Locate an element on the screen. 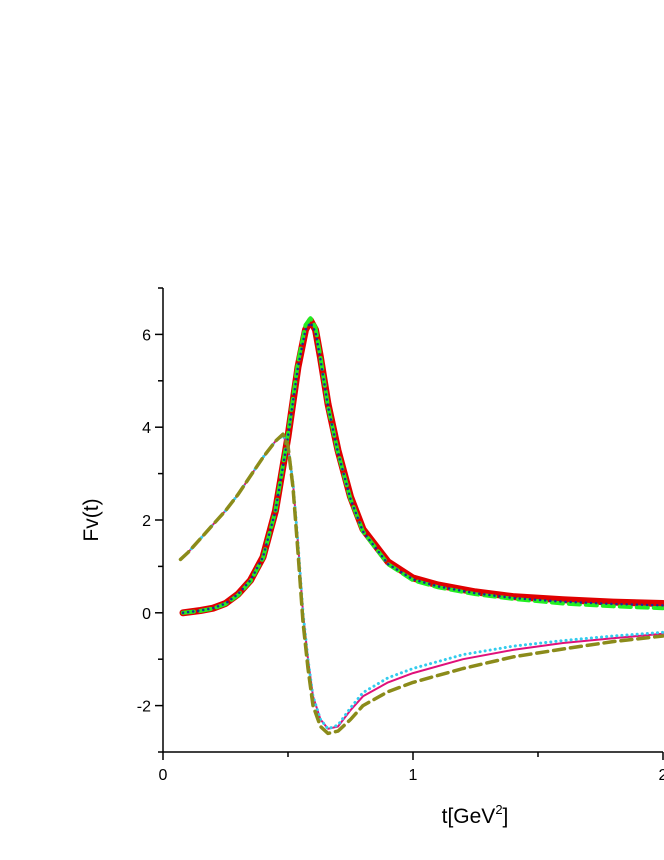  x-tick-label: 1 is located at coordinates (413, 775).